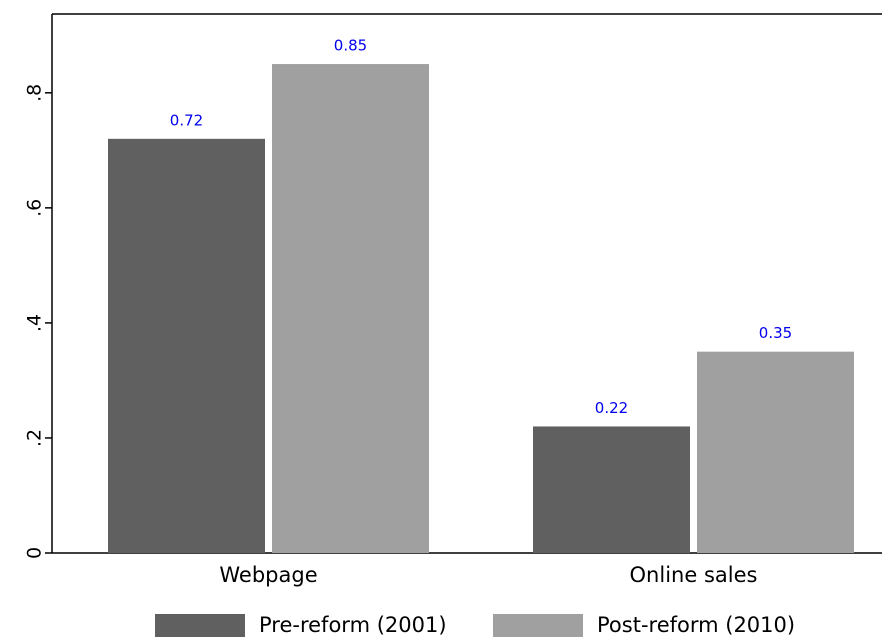  Describe the element at coordinates (696, 625) in the screenshot. I see `legend-label: Post-reform (2010)` at that location.